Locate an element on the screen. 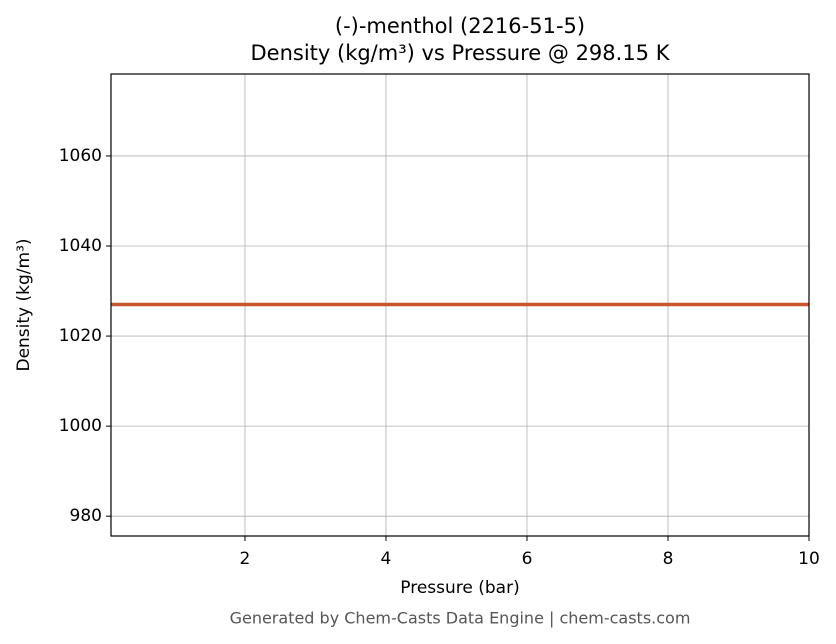 The height and width of the screenshot is (644, 836). x-tick-label: 8 is located at coordinates (668, 559).